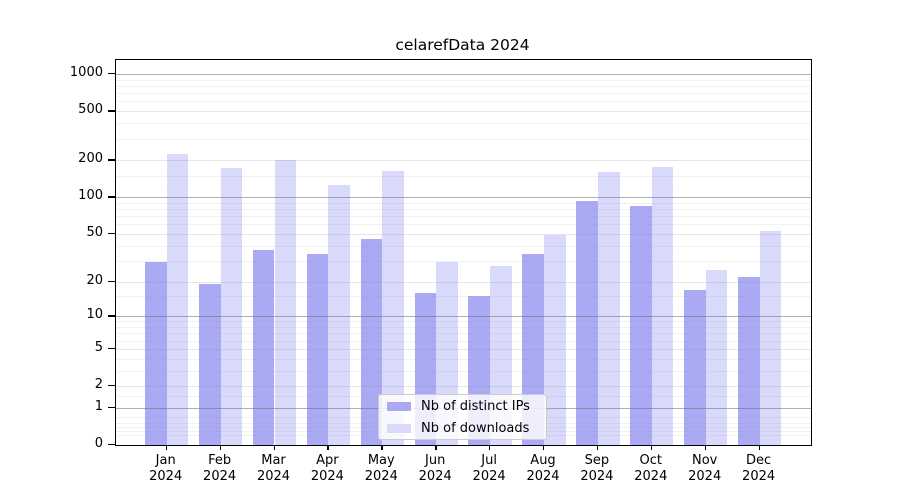 This screenshot has width=900, height=500. Describe the element at coordinates (166, 468) in the screenshot. I see `x-tick-label-jan: Jan 2024` at that location.